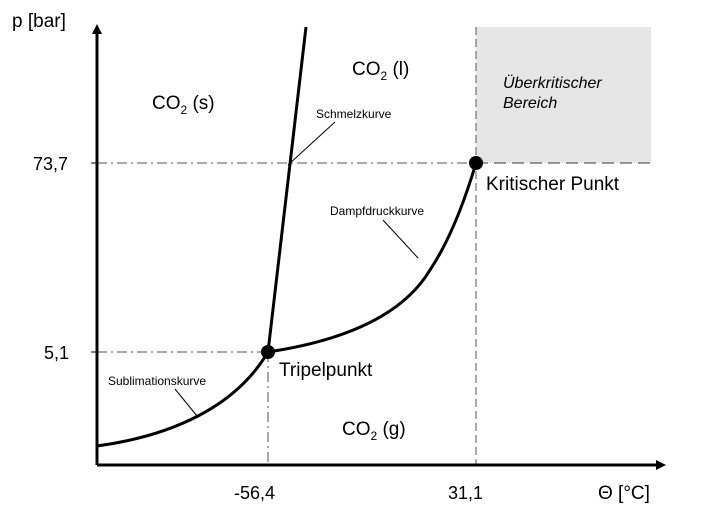 The width and height of the screenshot is (707, 513). What do you see at coordinates (56, 353) in the screenshot?
I see `y-tick-label-5-1: 5,1` at bounding box center [56, 353].